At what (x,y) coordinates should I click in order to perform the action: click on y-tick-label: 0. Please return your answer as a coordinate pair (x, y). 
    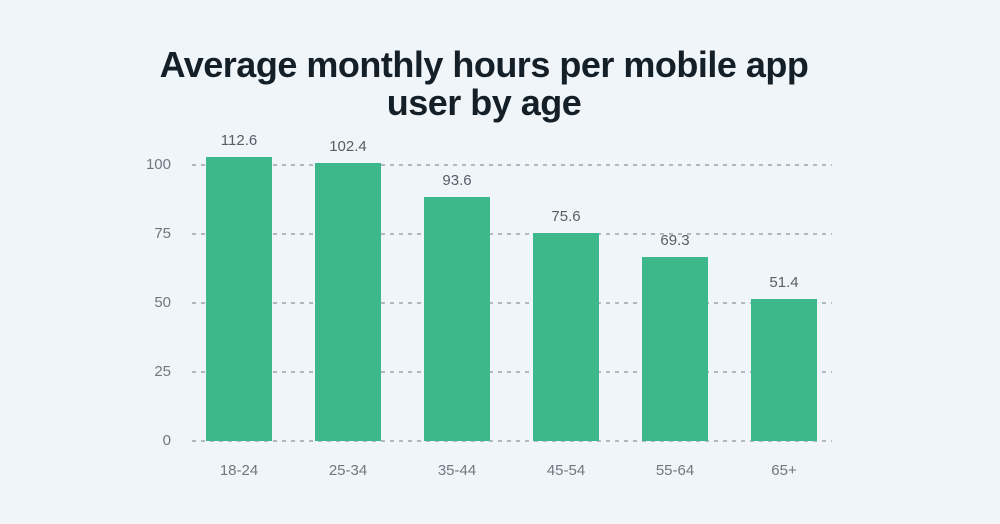
    Looking at the image, I should click on (166, 440).